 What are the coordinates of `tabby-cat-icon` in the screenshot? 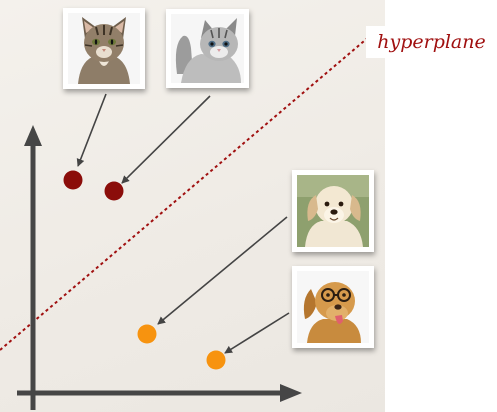 It's located at (104, 48).